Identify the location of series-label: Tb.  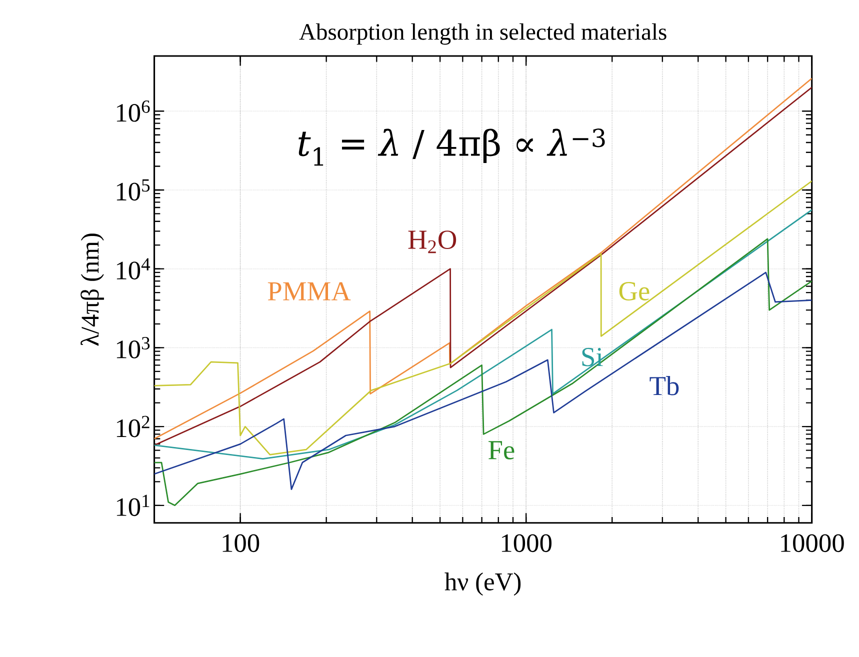
(664, 386).